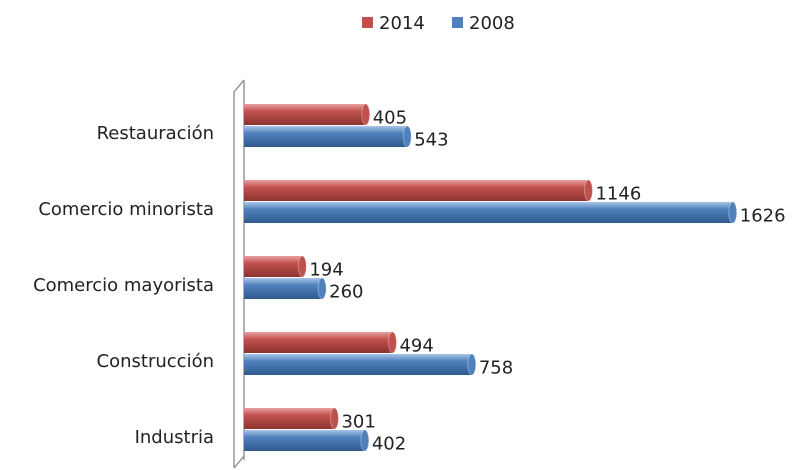 The height and width of the screenshot is (470, 795). What do you see at coordinates (390, 118) in the screenshot?
I see `data-label: 405` at bounding box center [390, 118].